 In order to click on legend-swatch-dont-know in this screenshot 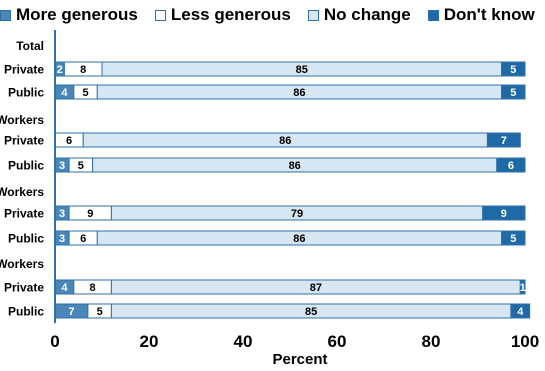, I will do `click(433, 15)`.